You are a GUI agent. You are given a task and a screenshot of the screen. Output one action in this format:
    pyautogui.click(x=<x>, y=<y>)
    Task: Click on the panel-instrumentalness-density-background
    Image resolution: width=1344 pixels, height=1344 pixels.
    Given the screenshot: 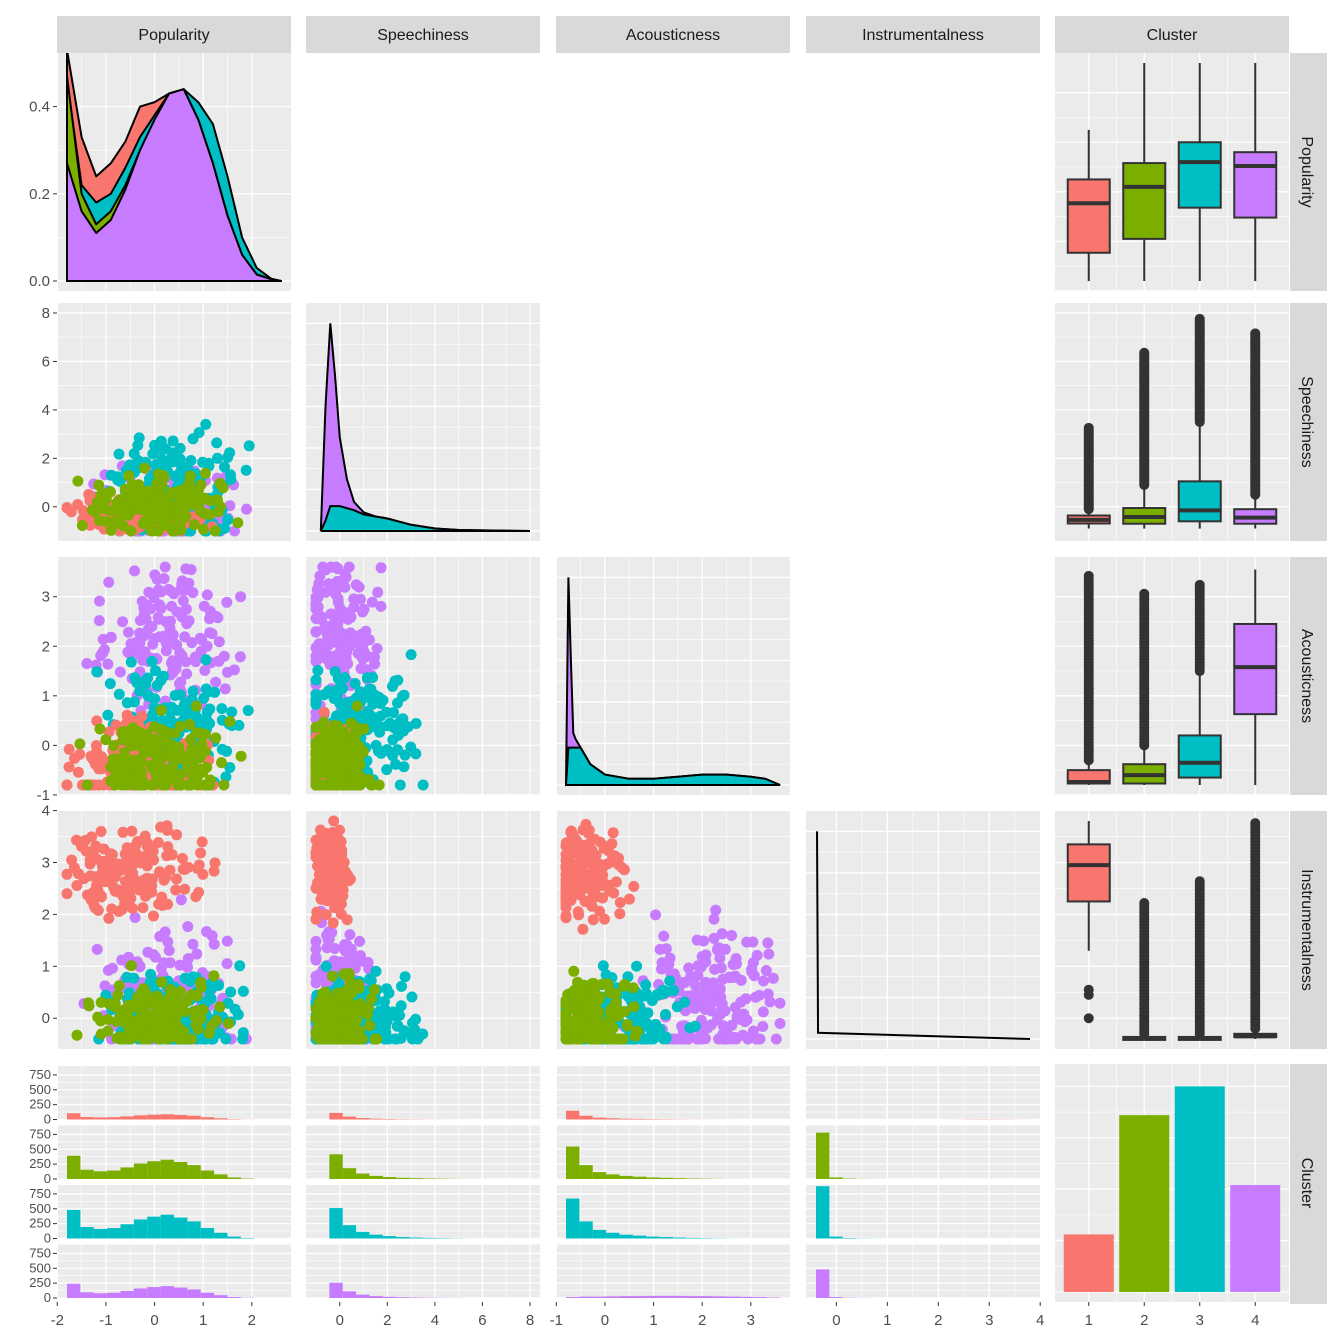 What is the action you would take?
    pyautogui.click(x=923, y=930)
    